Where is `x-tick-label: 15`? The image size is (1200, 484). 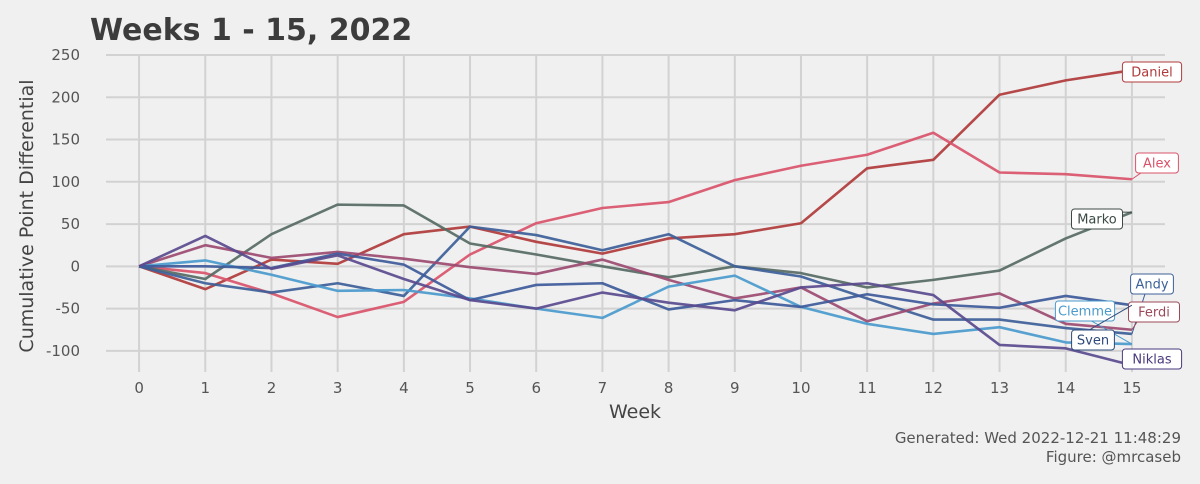
x-tick-label: 15 is located at coordinates (1131, 388).